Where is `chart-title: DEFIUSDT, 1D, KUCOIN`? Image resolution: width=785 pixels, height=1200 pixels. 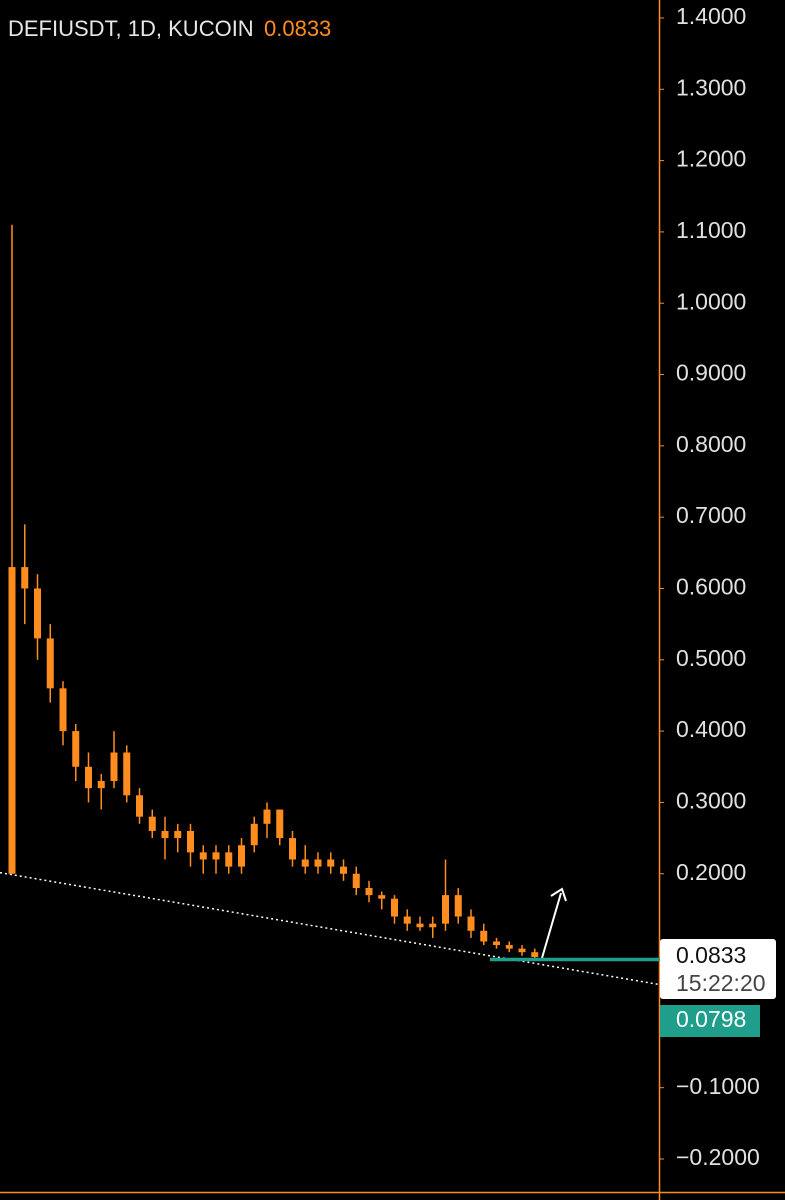
chart-title: DEFIUSDT, 1D, KUCOIN is located at coordinates (131, 28).